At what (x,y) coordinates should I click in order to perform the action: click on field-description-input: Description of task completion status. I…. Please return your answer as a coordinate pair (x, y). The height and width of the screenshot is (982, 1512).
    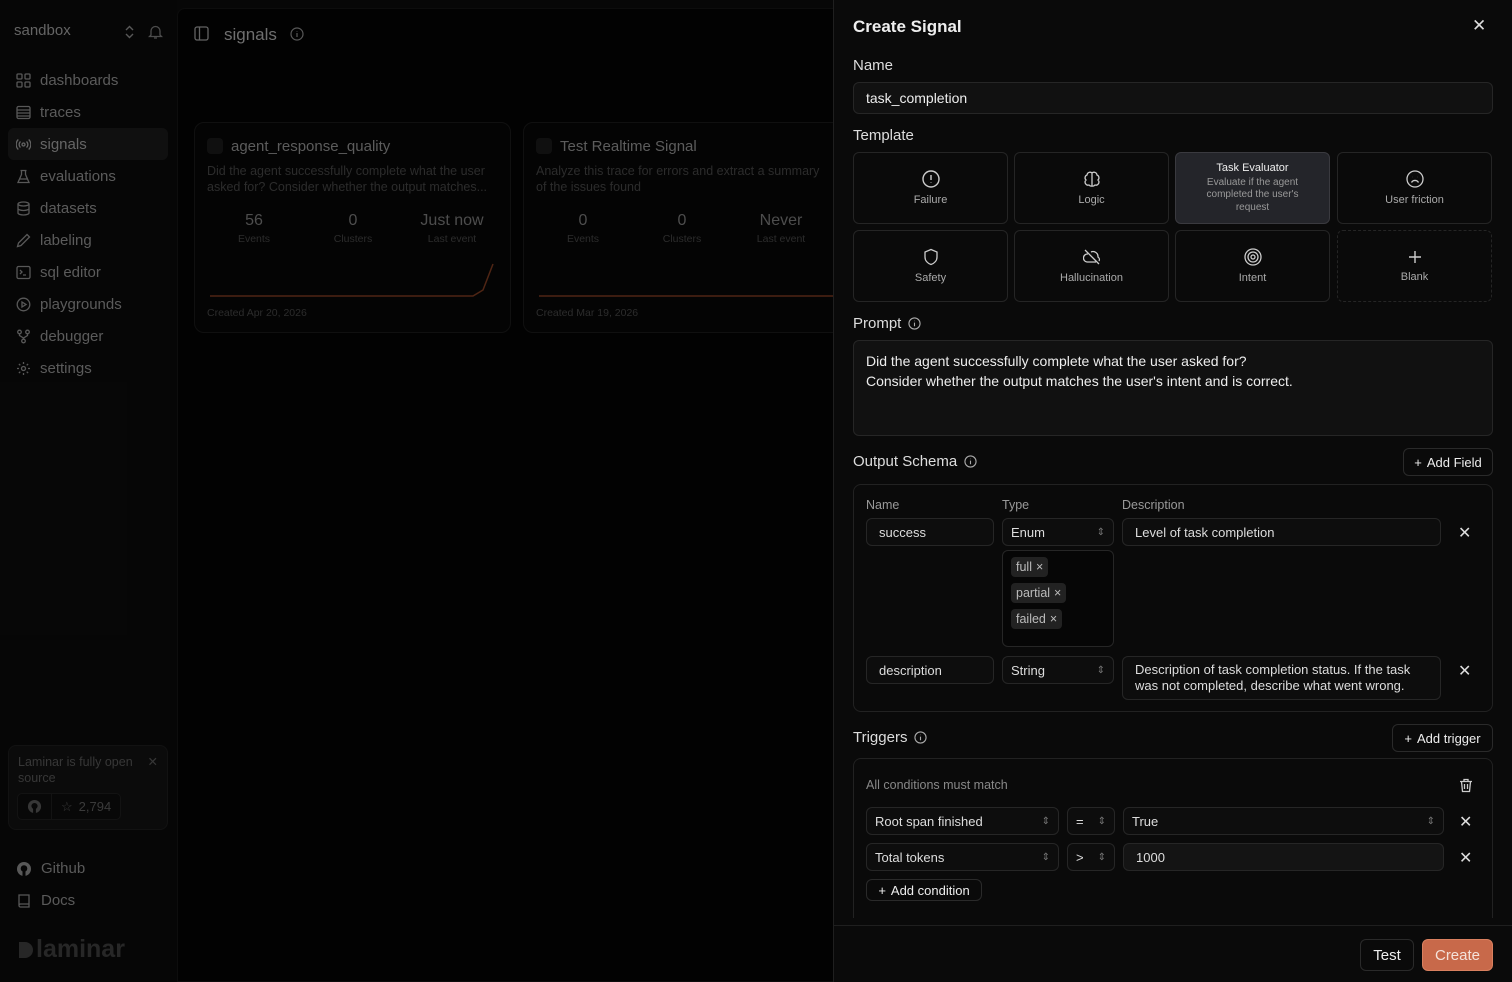
    Looking at the image, I should click on (1281, 678).